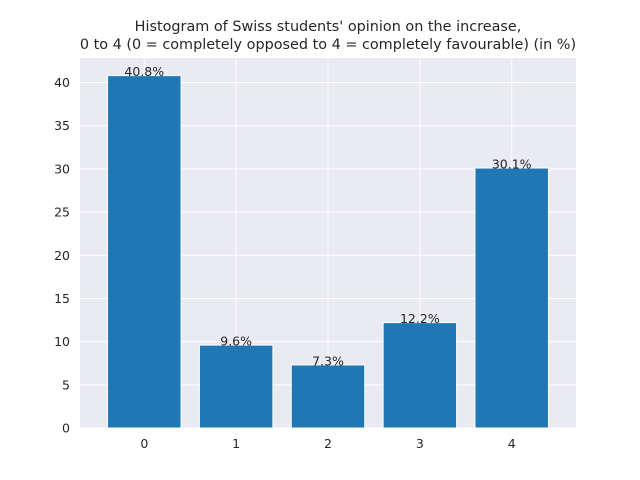 This screenshot has width=640, height=480. What do you see at coordinates (420, 318) in the screenshot?
I see `bar-data-label-3: 12.2%` at bounding box center [420, 318].